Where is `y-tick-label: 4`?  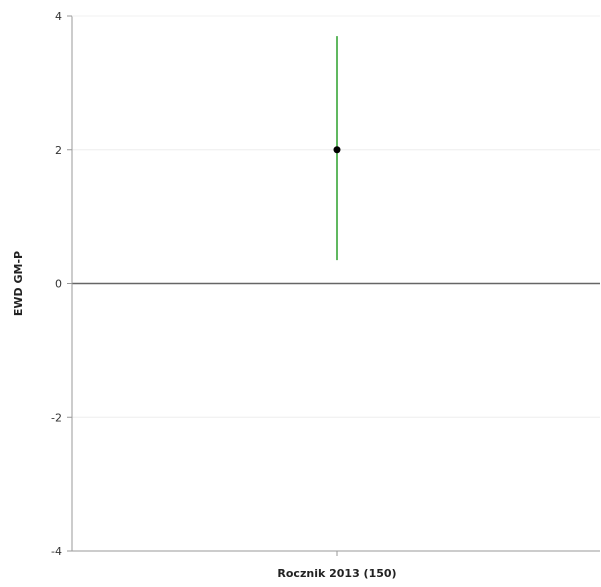
y-tick-label: 4 is located at coordinates (58, 16).